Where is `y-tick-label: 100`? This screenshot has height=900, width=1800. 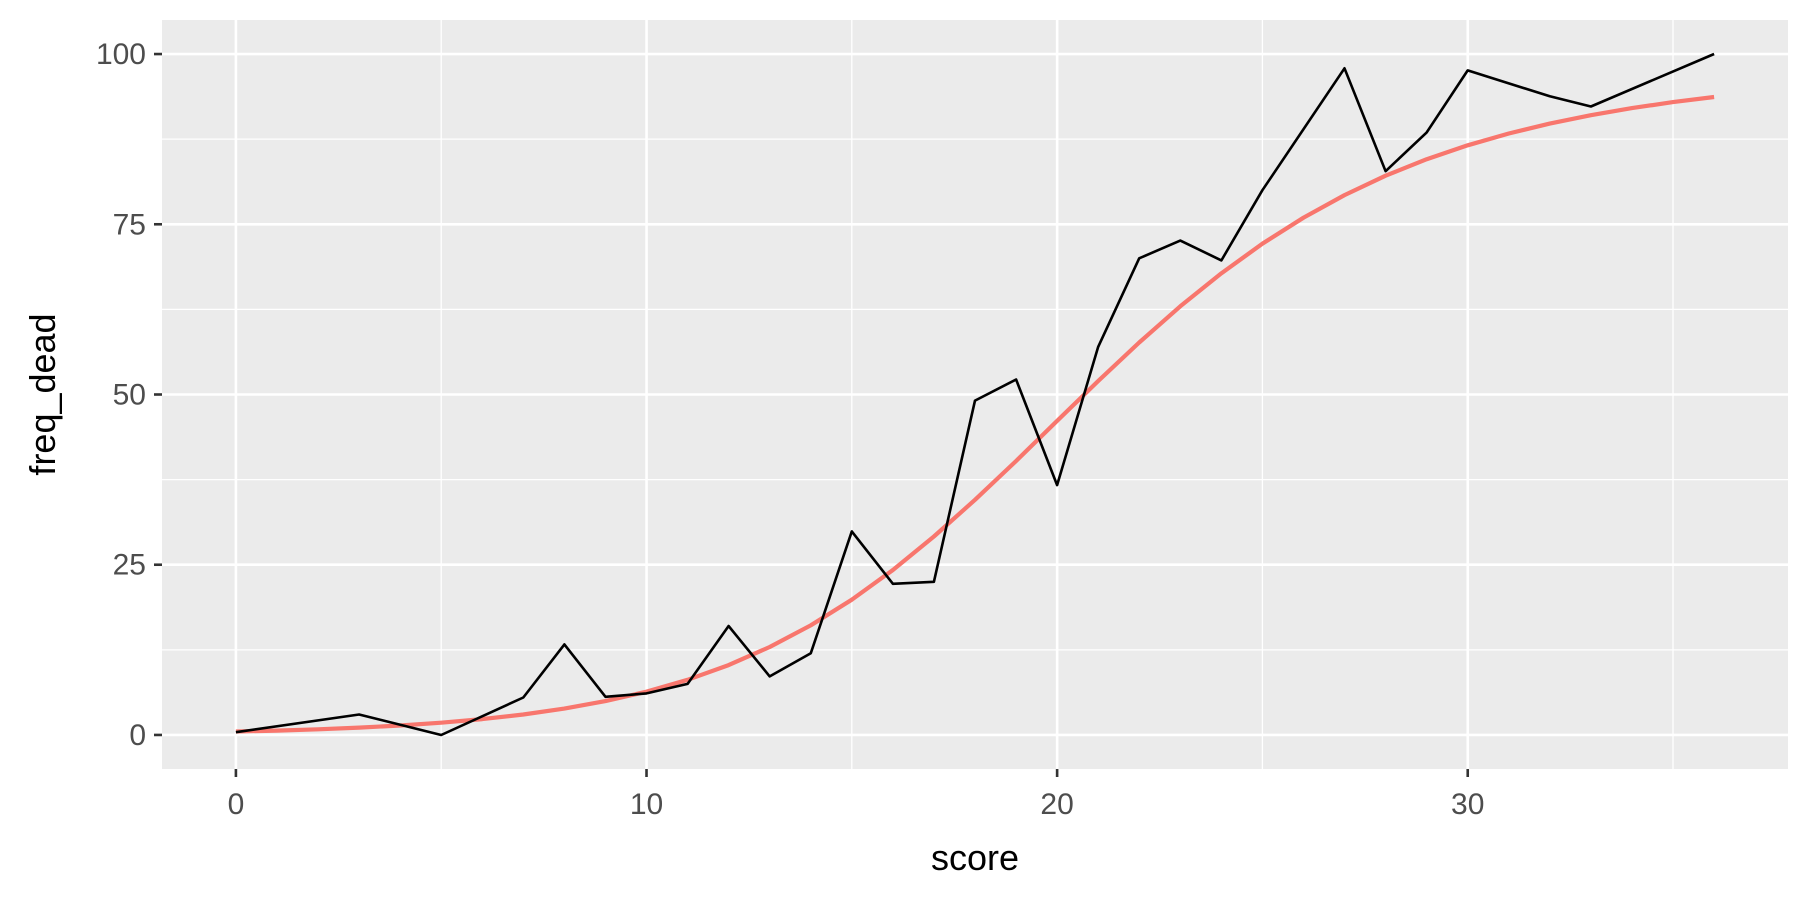 y-tick-label: 100 is located at coordinates (121, 54).